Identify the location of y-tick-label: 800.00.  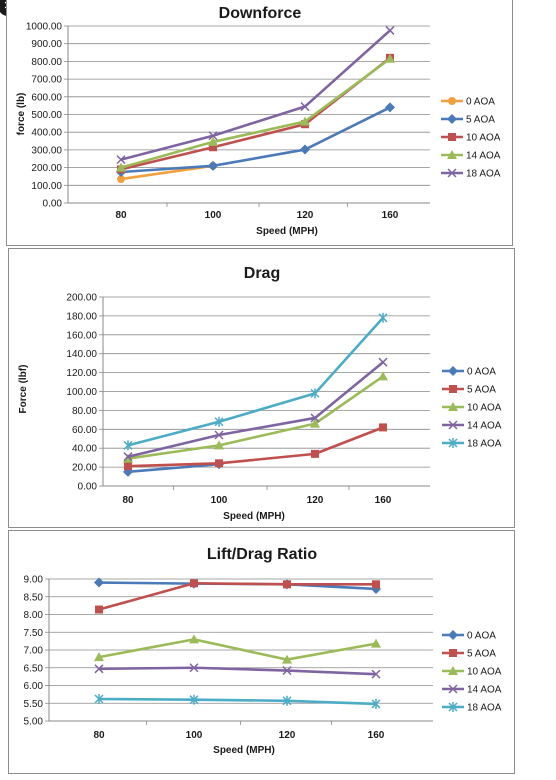
(46, 62).